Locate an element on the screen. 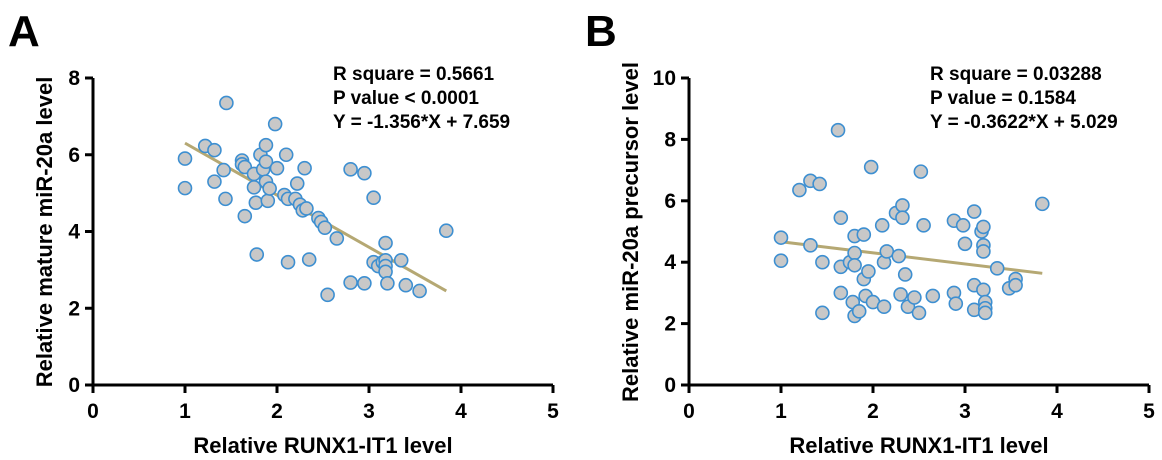 The height and width of the screenshot is (460, 1162). panel-a-stats-annotation: P value < 0.0001 is located at coordinates (406, 98).